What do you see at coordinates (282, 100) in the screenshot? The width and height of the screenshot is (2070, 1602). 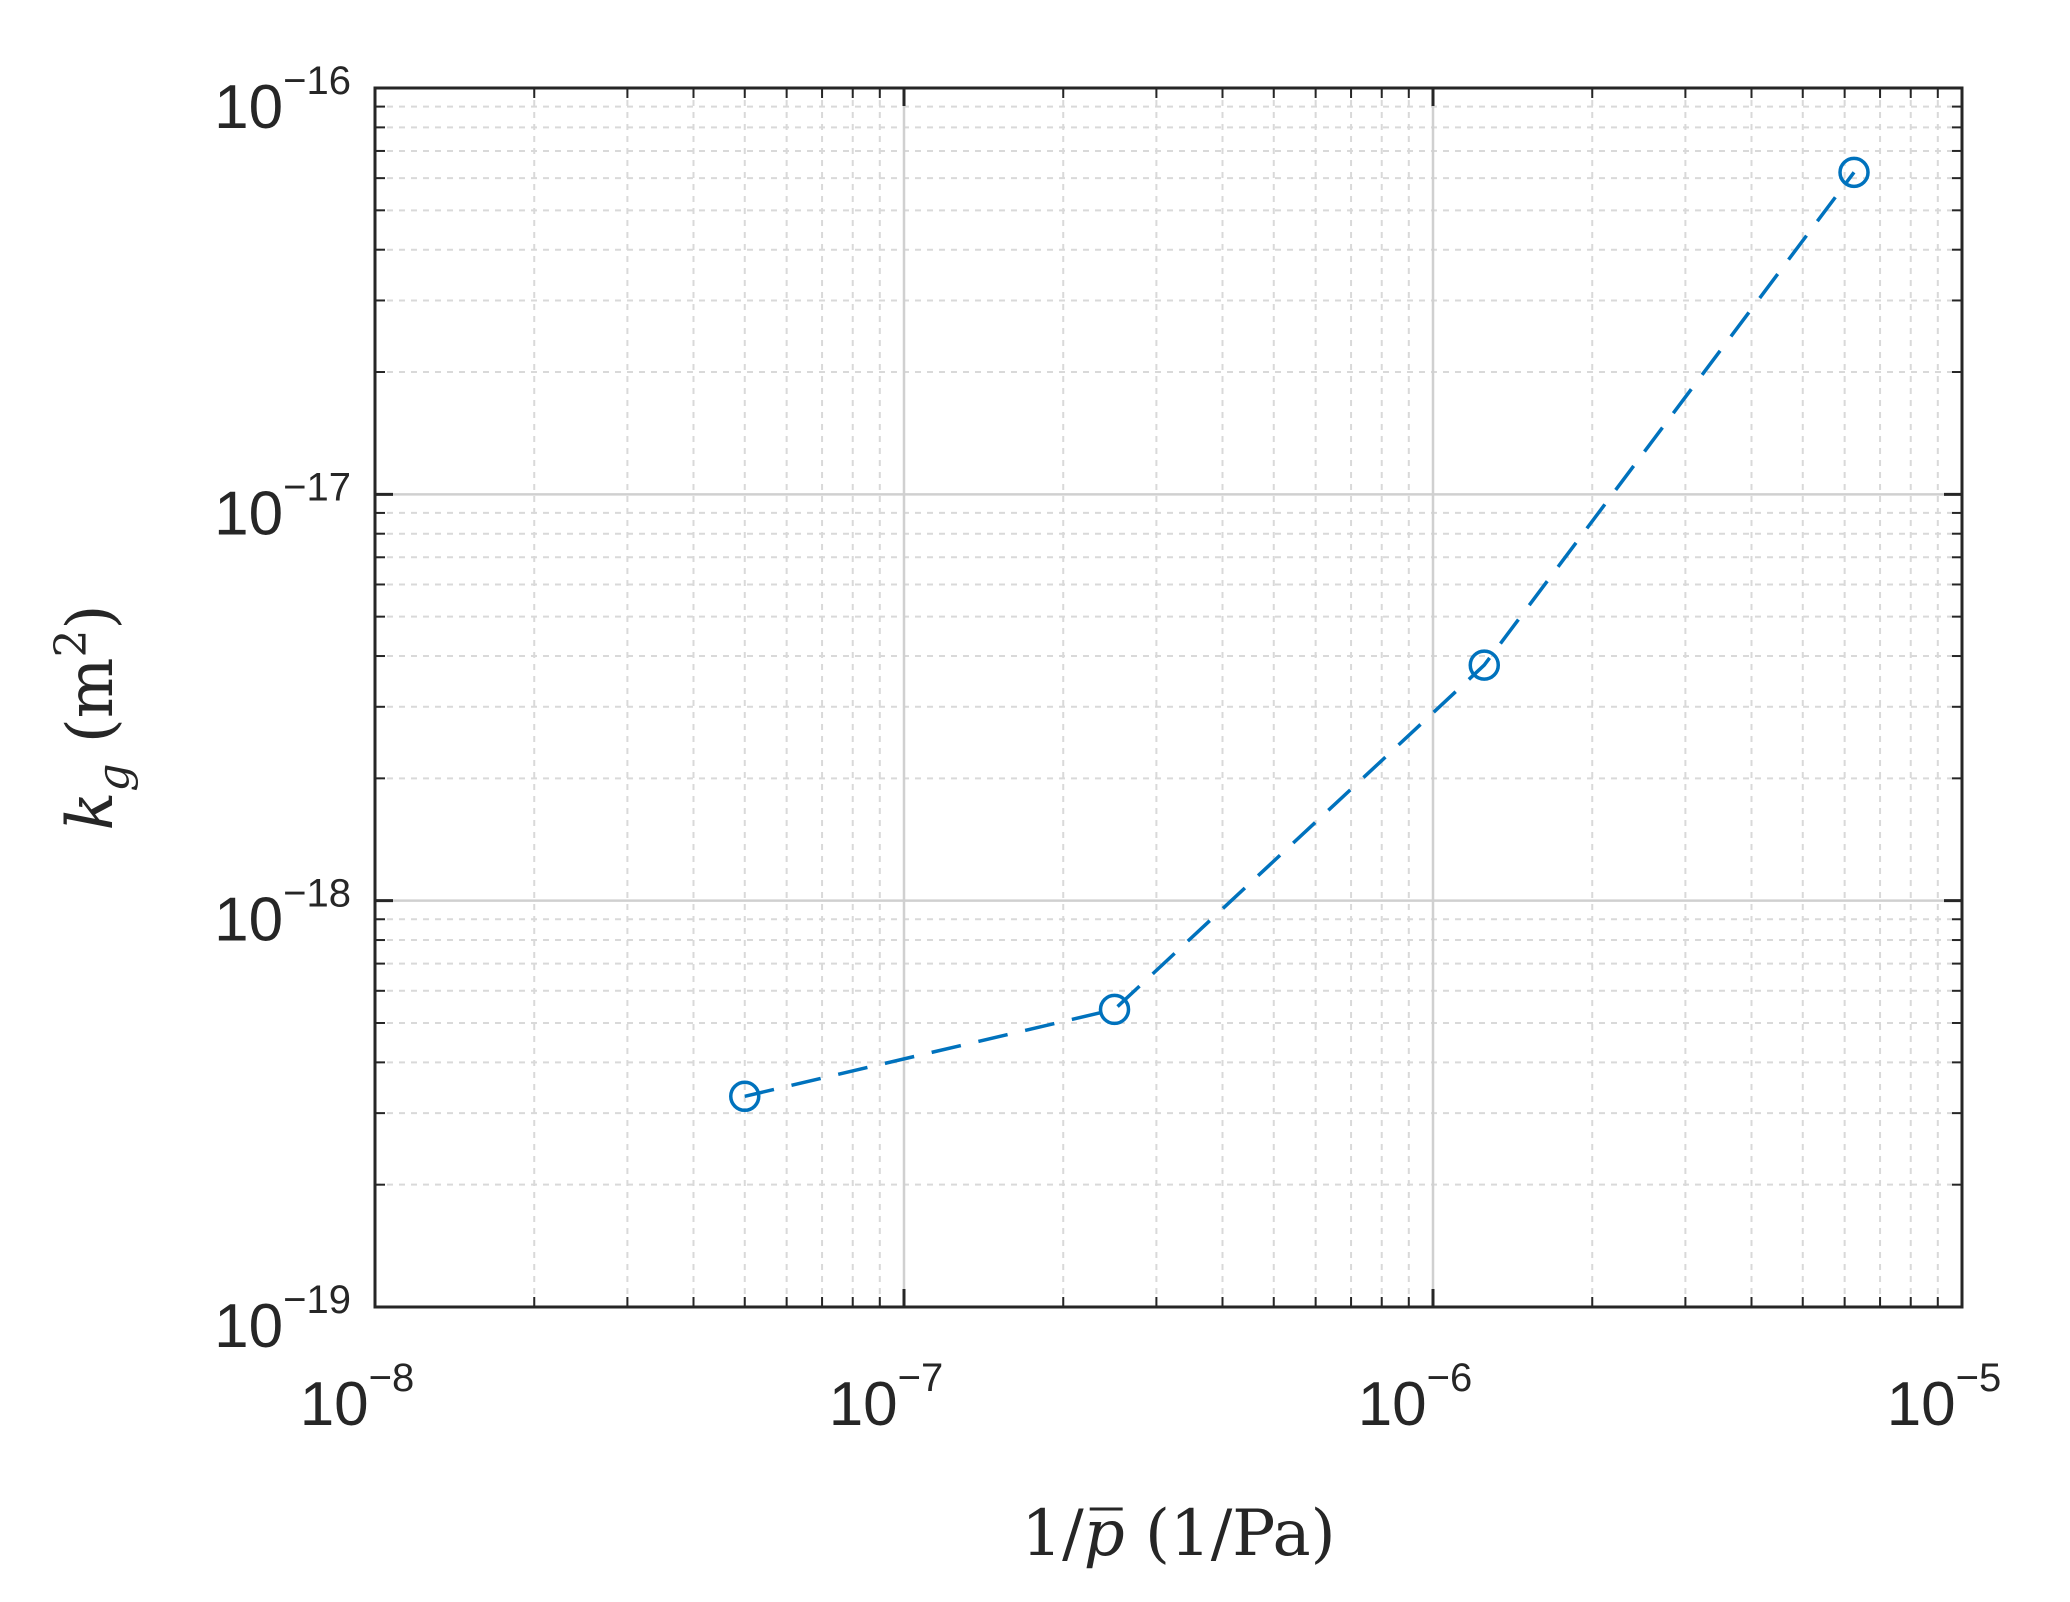 I see `y-tick-label: 10−16` at bounding box center [282, 100].